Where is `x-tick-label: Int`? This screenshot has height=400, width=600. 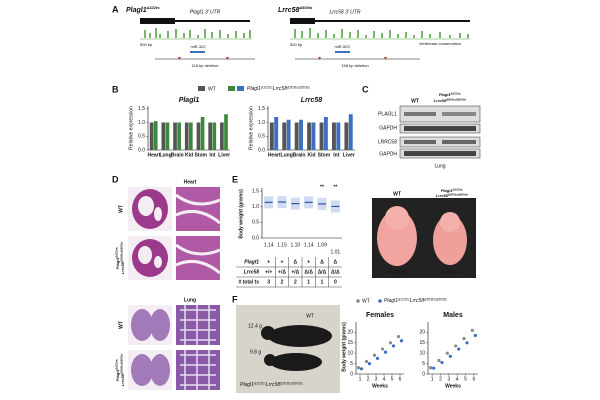
x-tick-label: Int is located at coordinates (336, 155).